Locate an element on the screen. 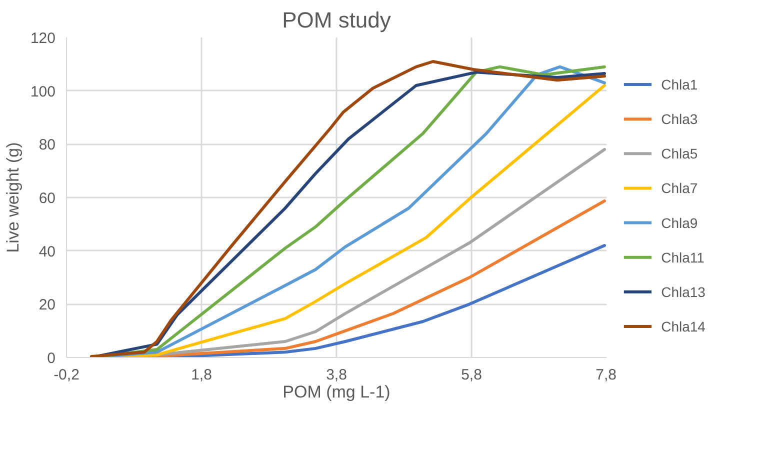 This screenshot has width=774, height=462. y-tick-label: 60 is located at coordinates (47, 198).